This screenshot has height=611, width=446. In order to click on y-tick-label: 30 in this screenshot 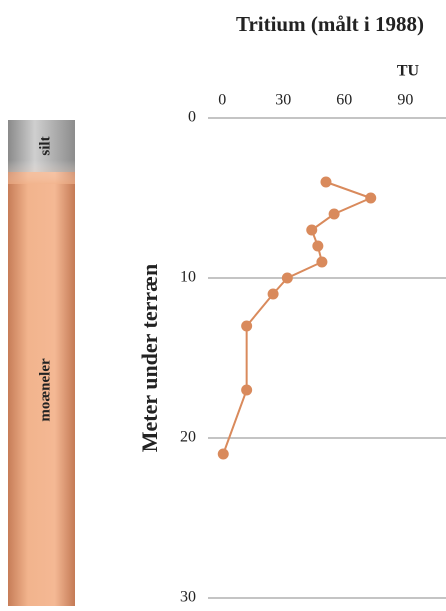, I will do `click(188, 597)`.